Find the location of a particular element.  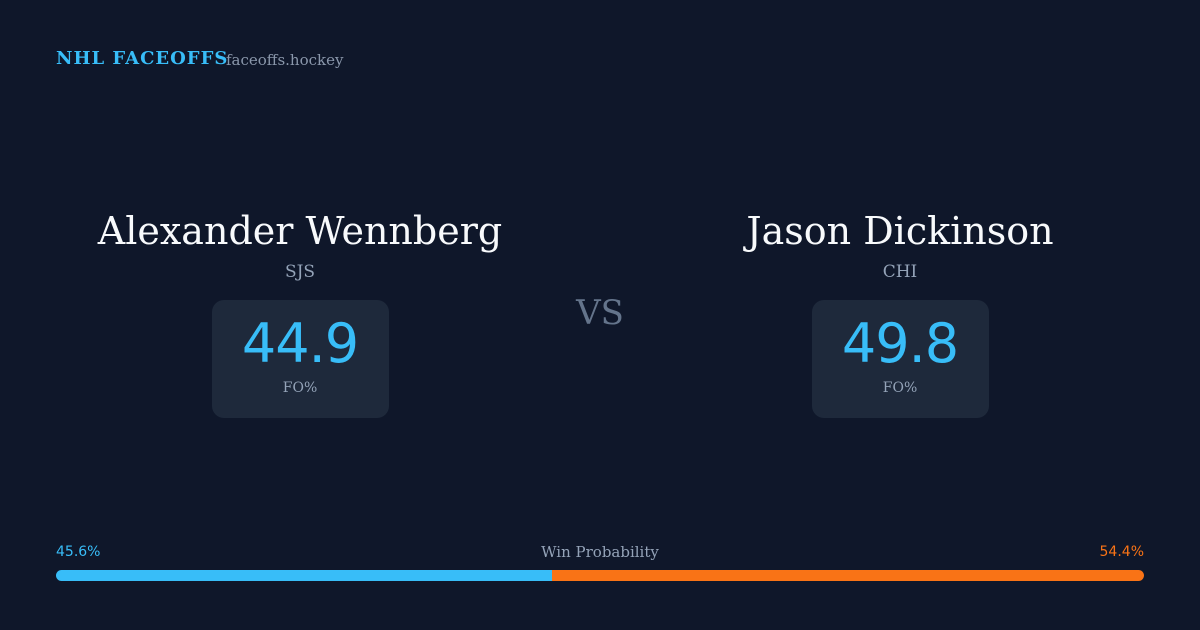

player-team: CHI is located at coordinates (900, 272).